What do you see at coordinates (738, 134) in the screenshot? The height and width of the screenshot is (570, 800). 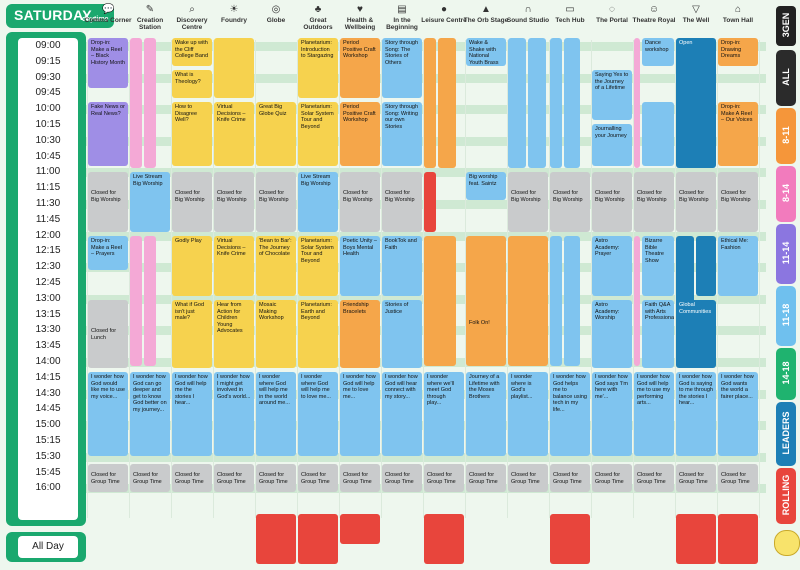 I see `session-card: Drop-in: Make A Reel – Our Voices` at bounding box center [738, 134].